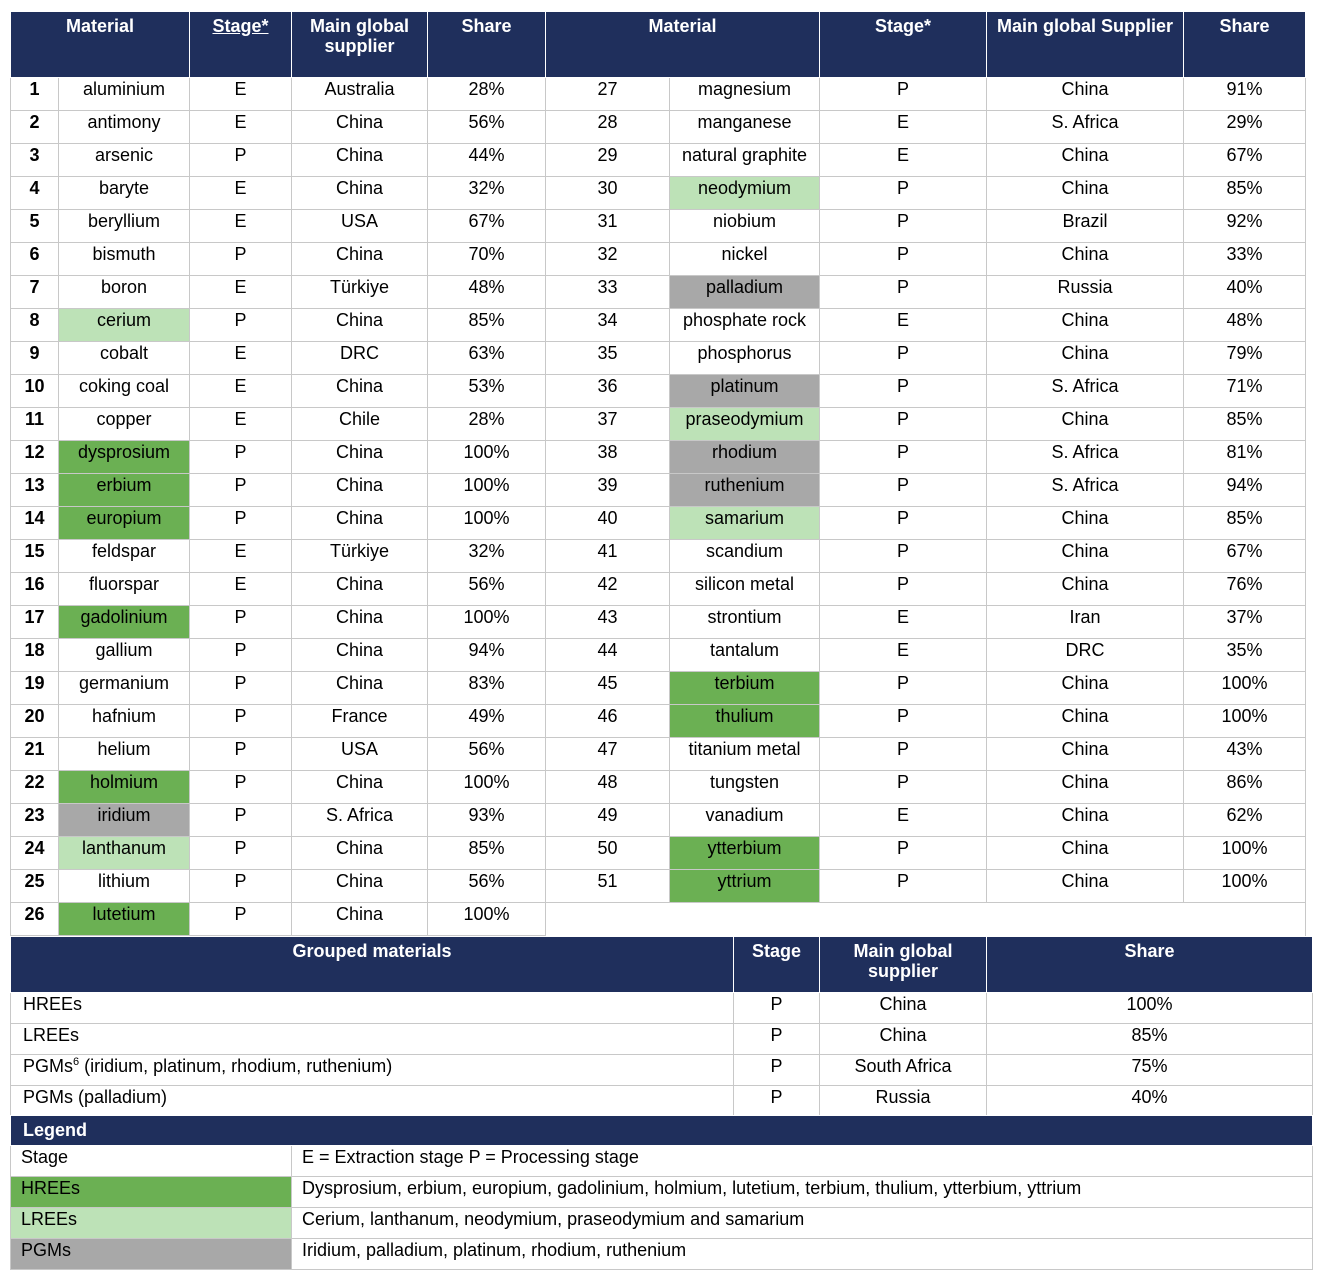 The width and height of the screenshot is (1319, 1280). Describe the element at coordinates (607, 325) in the screenshot. I see `row-number: 34` at that location.